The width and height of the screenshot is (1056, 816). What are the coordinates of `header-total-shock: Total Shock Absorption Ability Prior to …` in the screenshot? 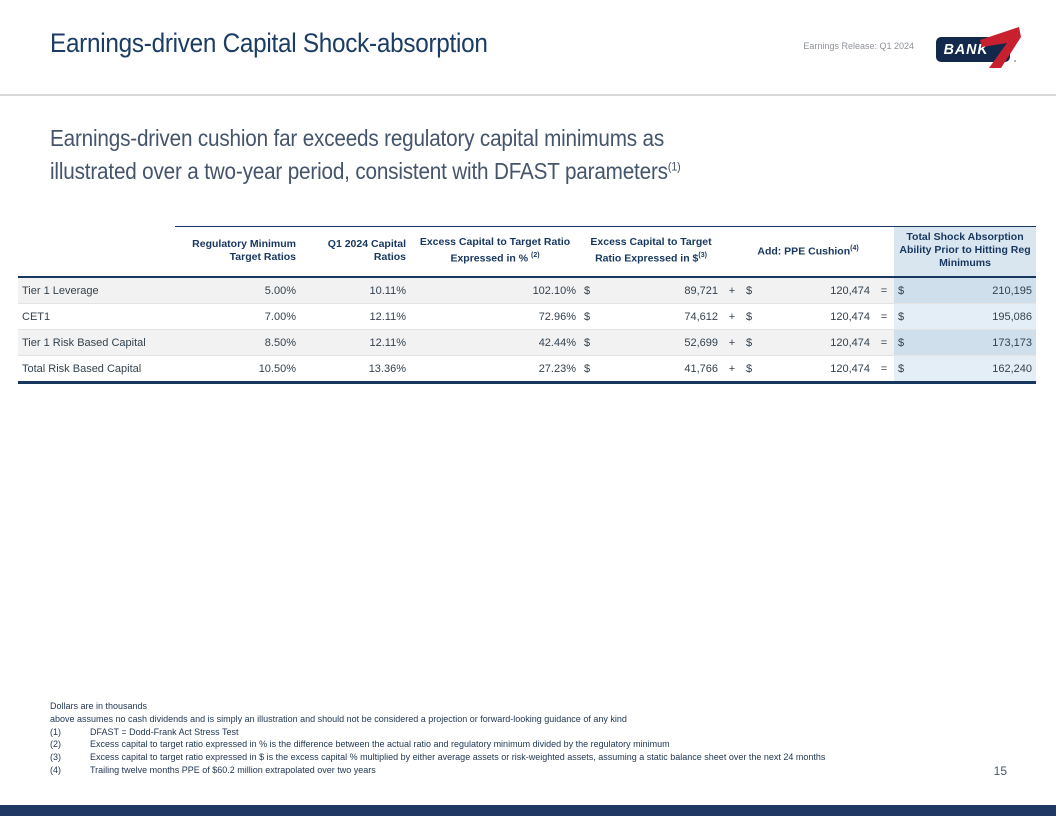 It's located at (965, 252).